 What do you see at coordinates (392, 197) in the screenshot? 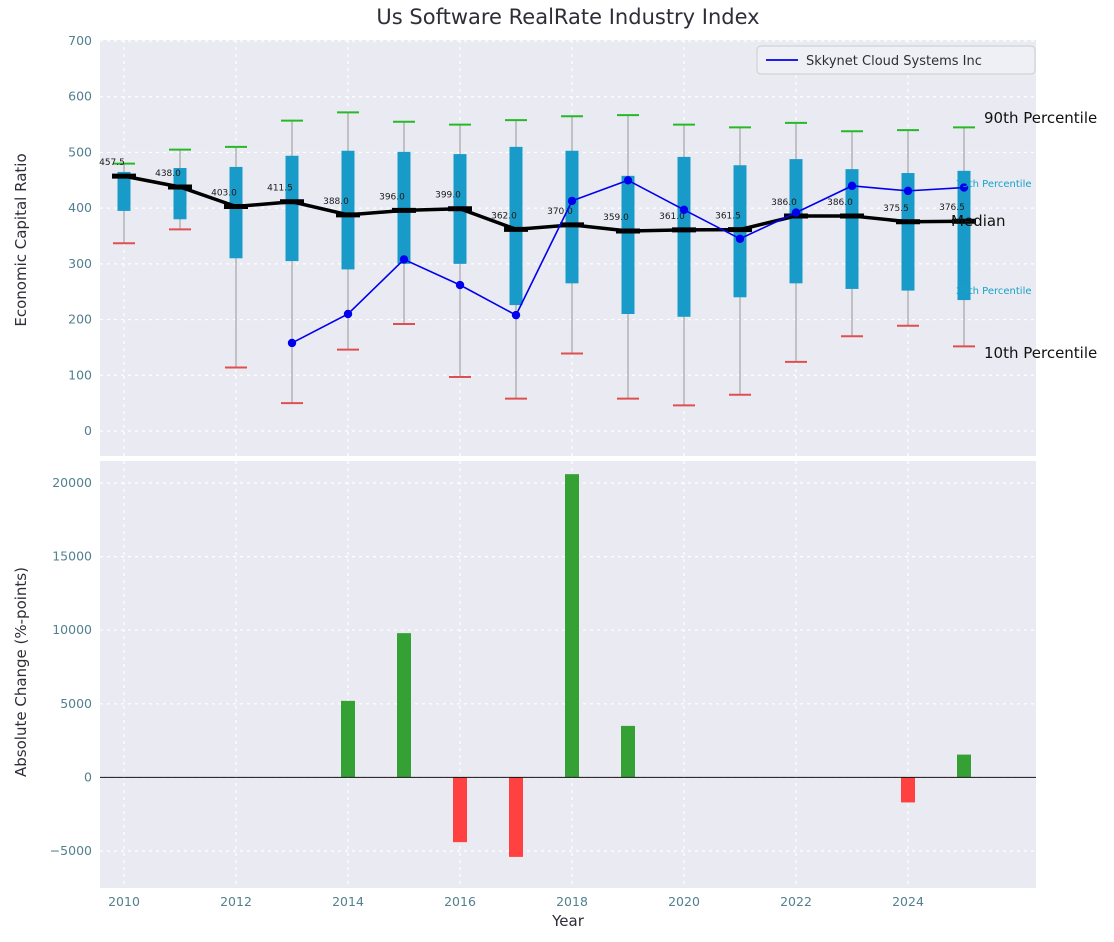
I see `median-label-2015: 396.0` at bounding box center [392, 197].